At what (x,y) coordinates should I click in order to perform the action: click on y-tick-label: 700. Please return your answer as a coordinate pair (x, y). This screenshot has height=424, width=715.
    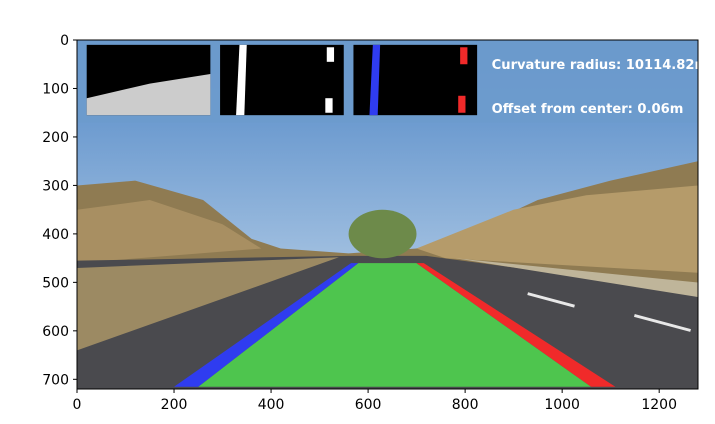
    Looking at the image, I should click on (55, 380).